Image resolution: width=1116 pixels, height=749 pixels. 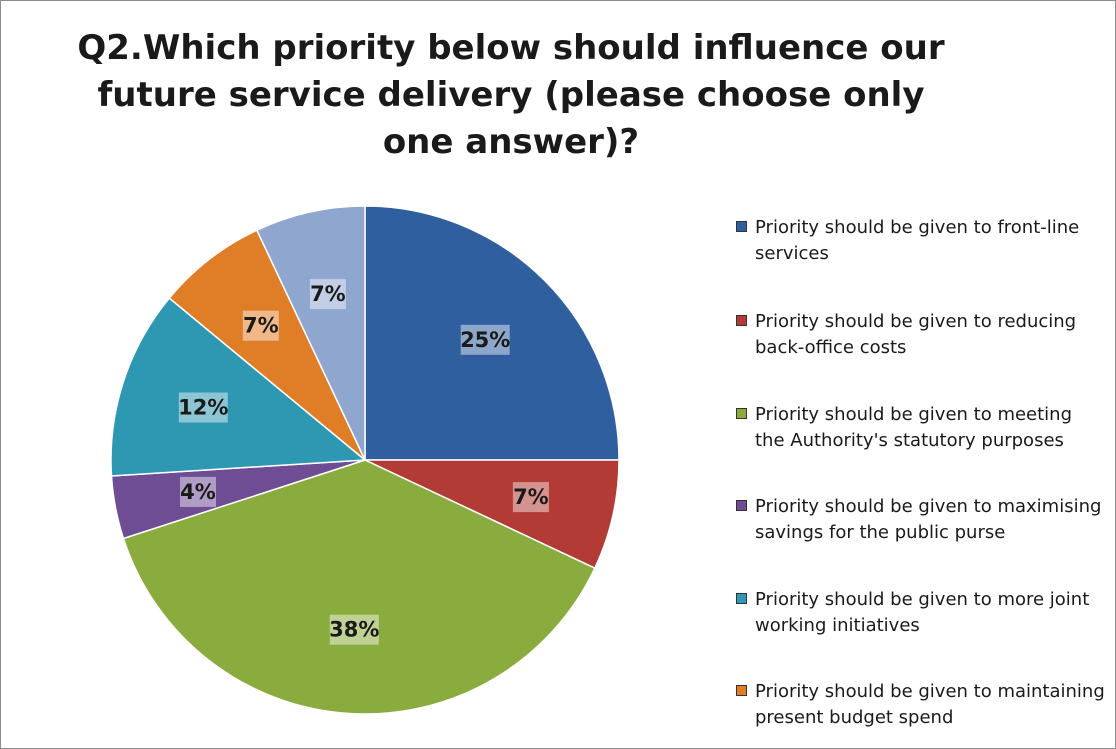 I want to click on data-label: 12%, so click(x=203, y=408).